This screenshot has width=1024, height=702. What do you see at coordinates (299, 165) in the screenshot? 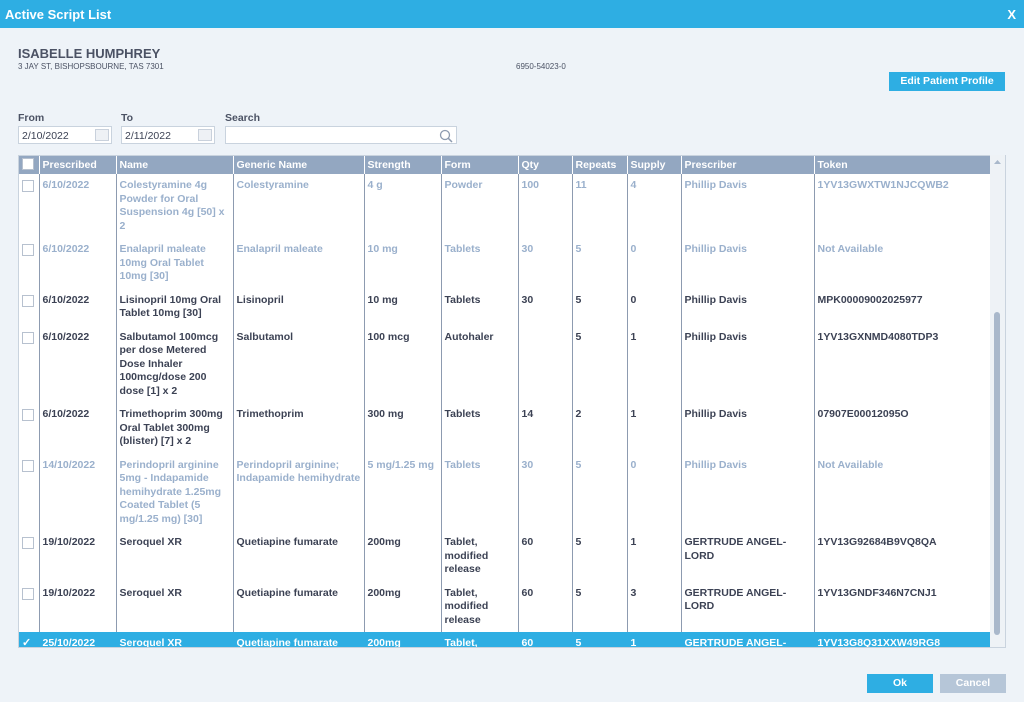
I see `column-header: Generic Name` at bounding box center [299, 165].